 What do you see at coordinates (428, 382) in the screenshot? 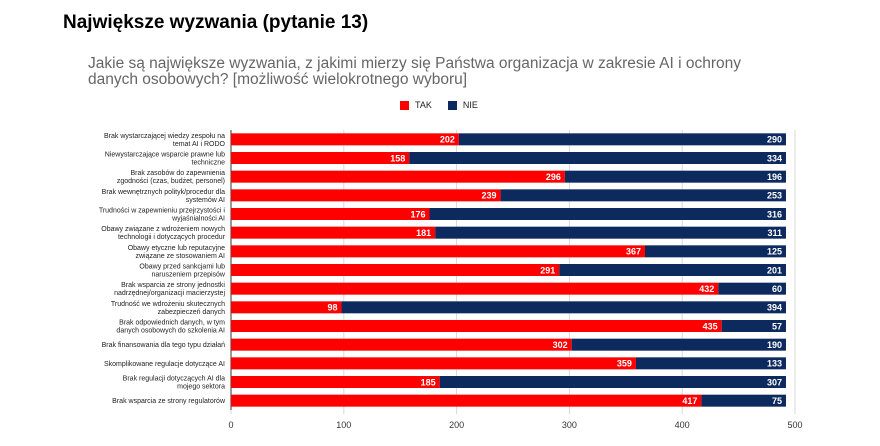
I see `data-label-tak-14: 185` at bounding box center [428, 382].